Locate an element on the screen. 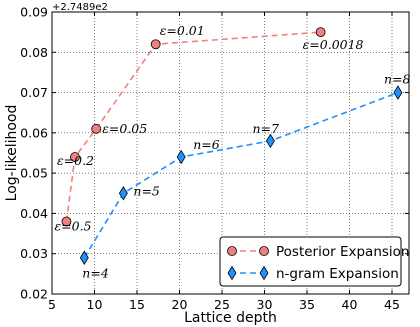 Image resolution: width=420 pixels, height=327 pixels. y-tick-label: 0.03 is located at coordinates (34, 253).